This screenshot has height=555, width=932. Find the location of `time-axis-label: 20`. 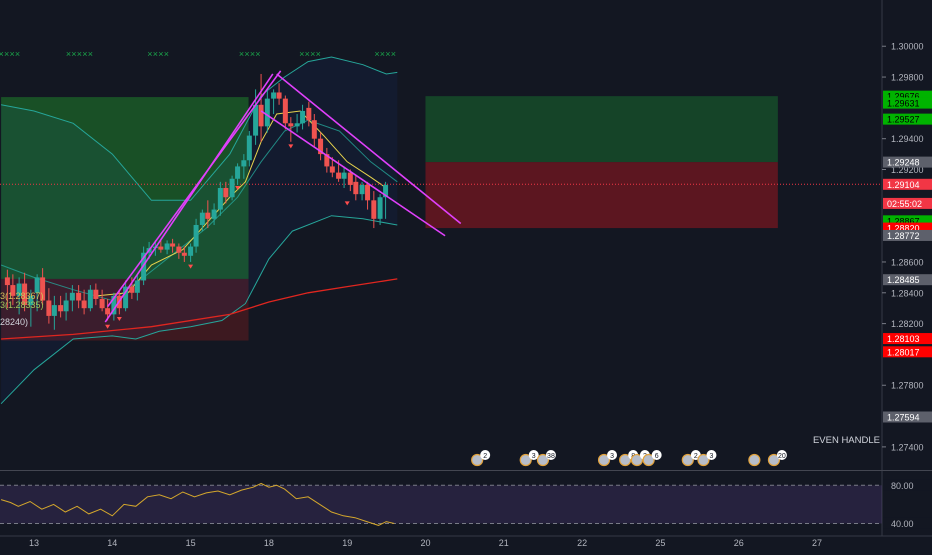

time-axis-label: 20 is located at coordinates (425, 543).